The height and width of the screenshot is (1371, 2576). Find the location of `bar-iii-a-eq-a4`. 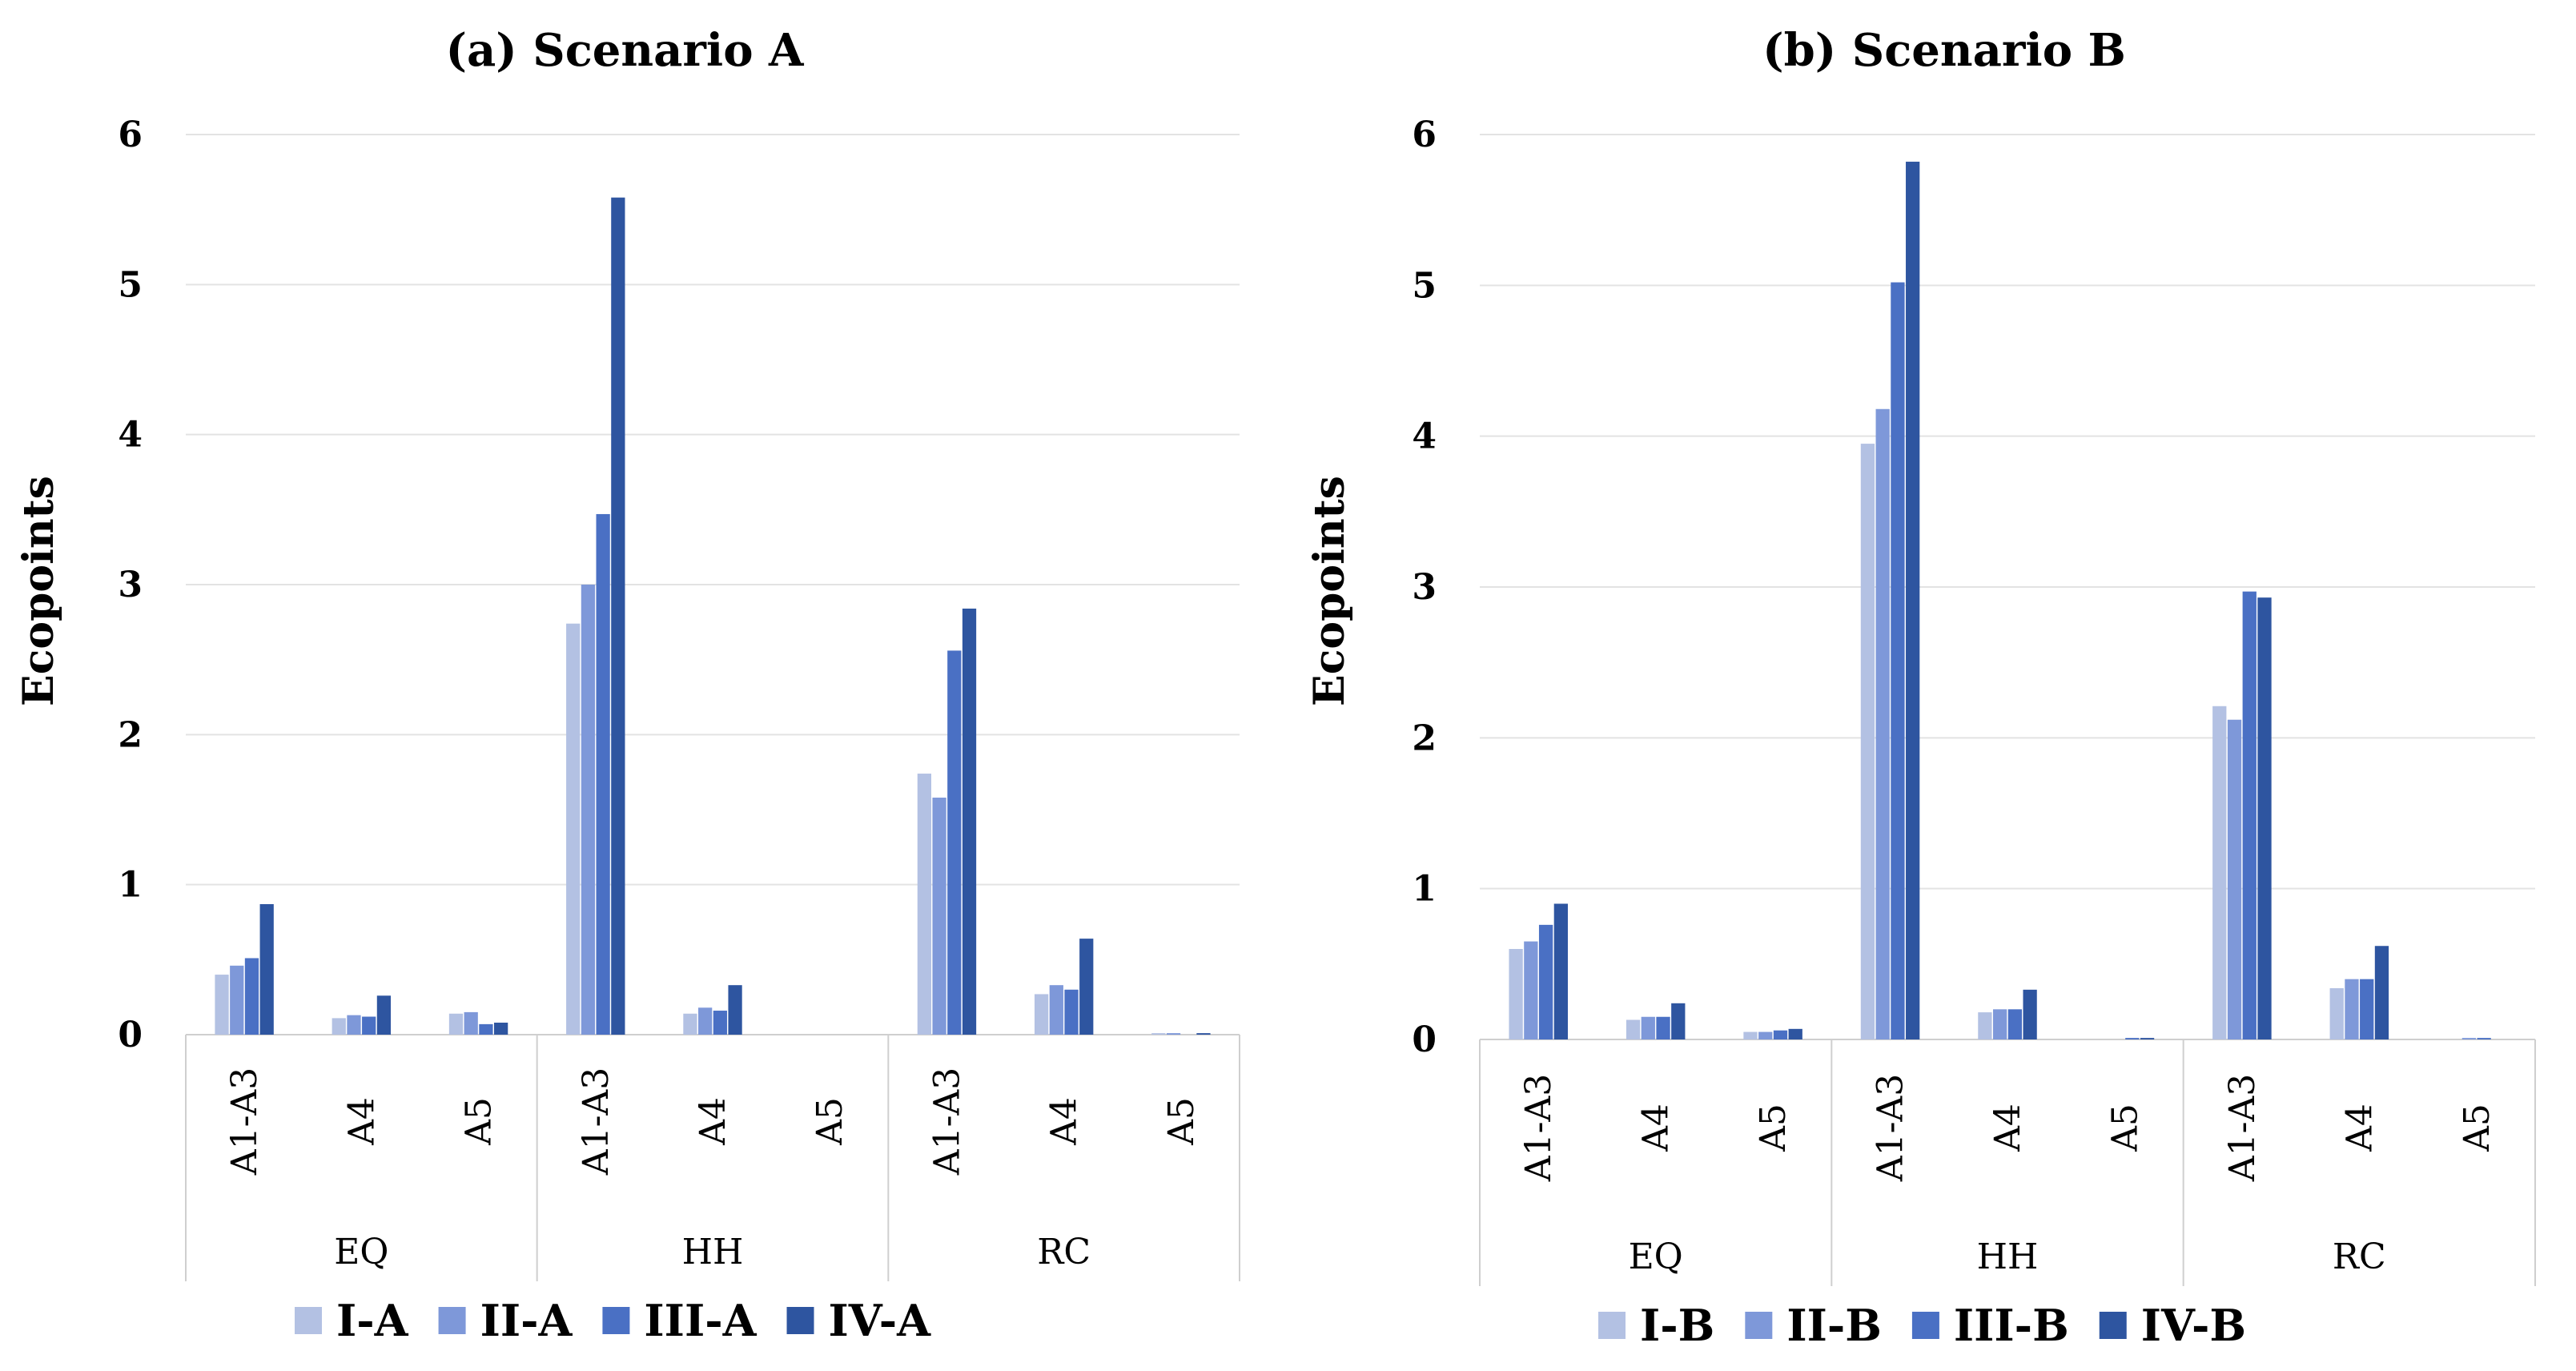

bar-iii-a-eq-a4 is located at coordinates (369, 1025).